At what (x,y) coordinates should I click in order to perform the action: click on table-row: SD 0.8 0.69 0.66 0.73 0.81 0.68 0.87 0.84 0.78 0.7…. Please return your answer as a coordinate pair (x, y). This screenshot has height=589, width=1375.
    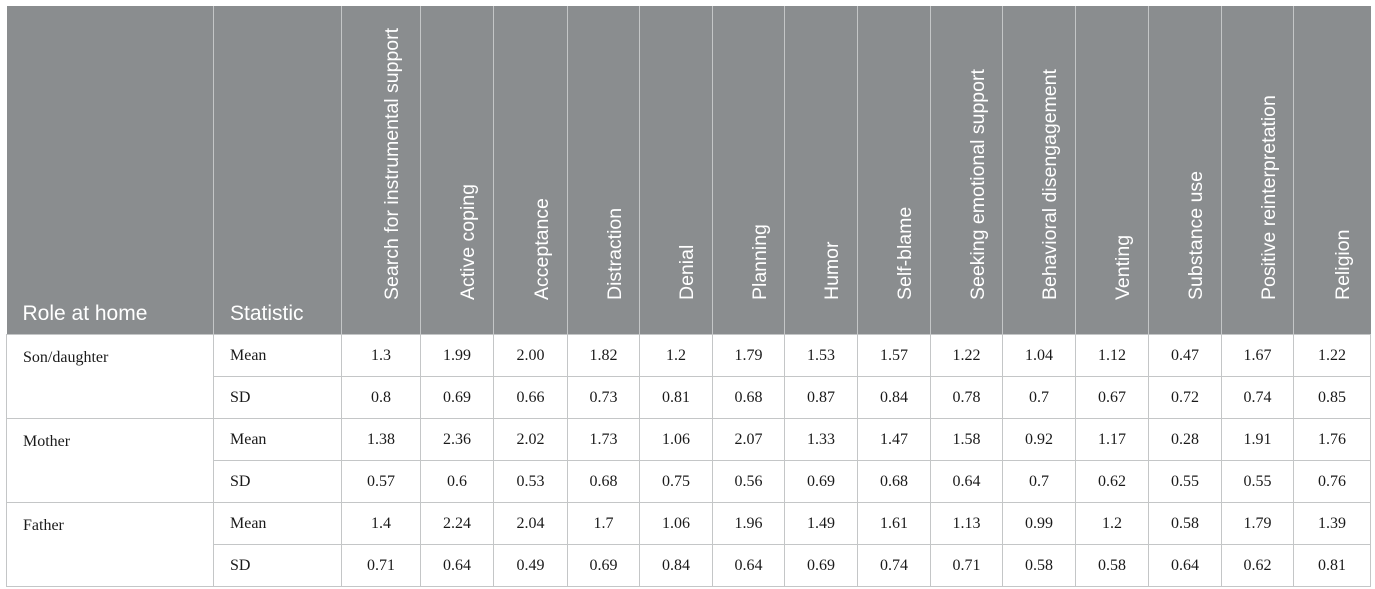
    Looking at the image, I should click on (689, 397).